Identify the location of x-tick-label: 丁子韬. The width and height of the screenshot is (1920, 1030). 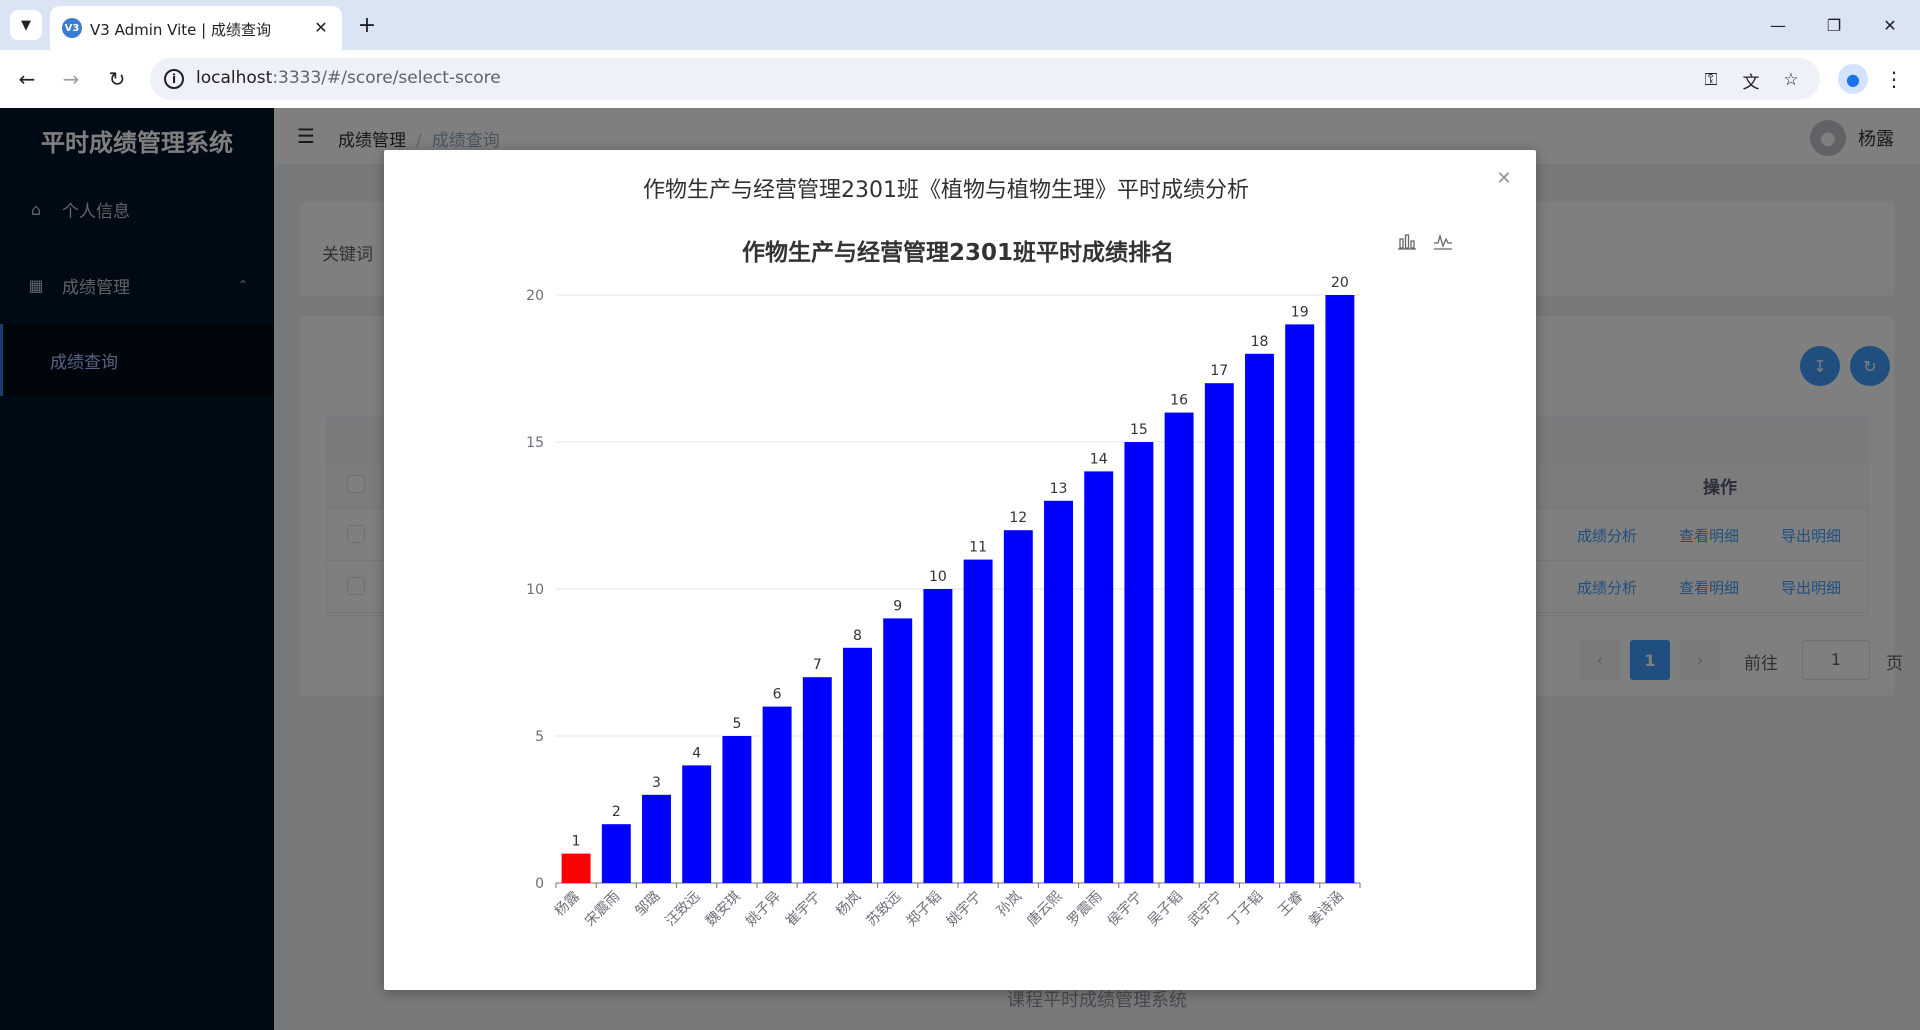
(1245, 909).